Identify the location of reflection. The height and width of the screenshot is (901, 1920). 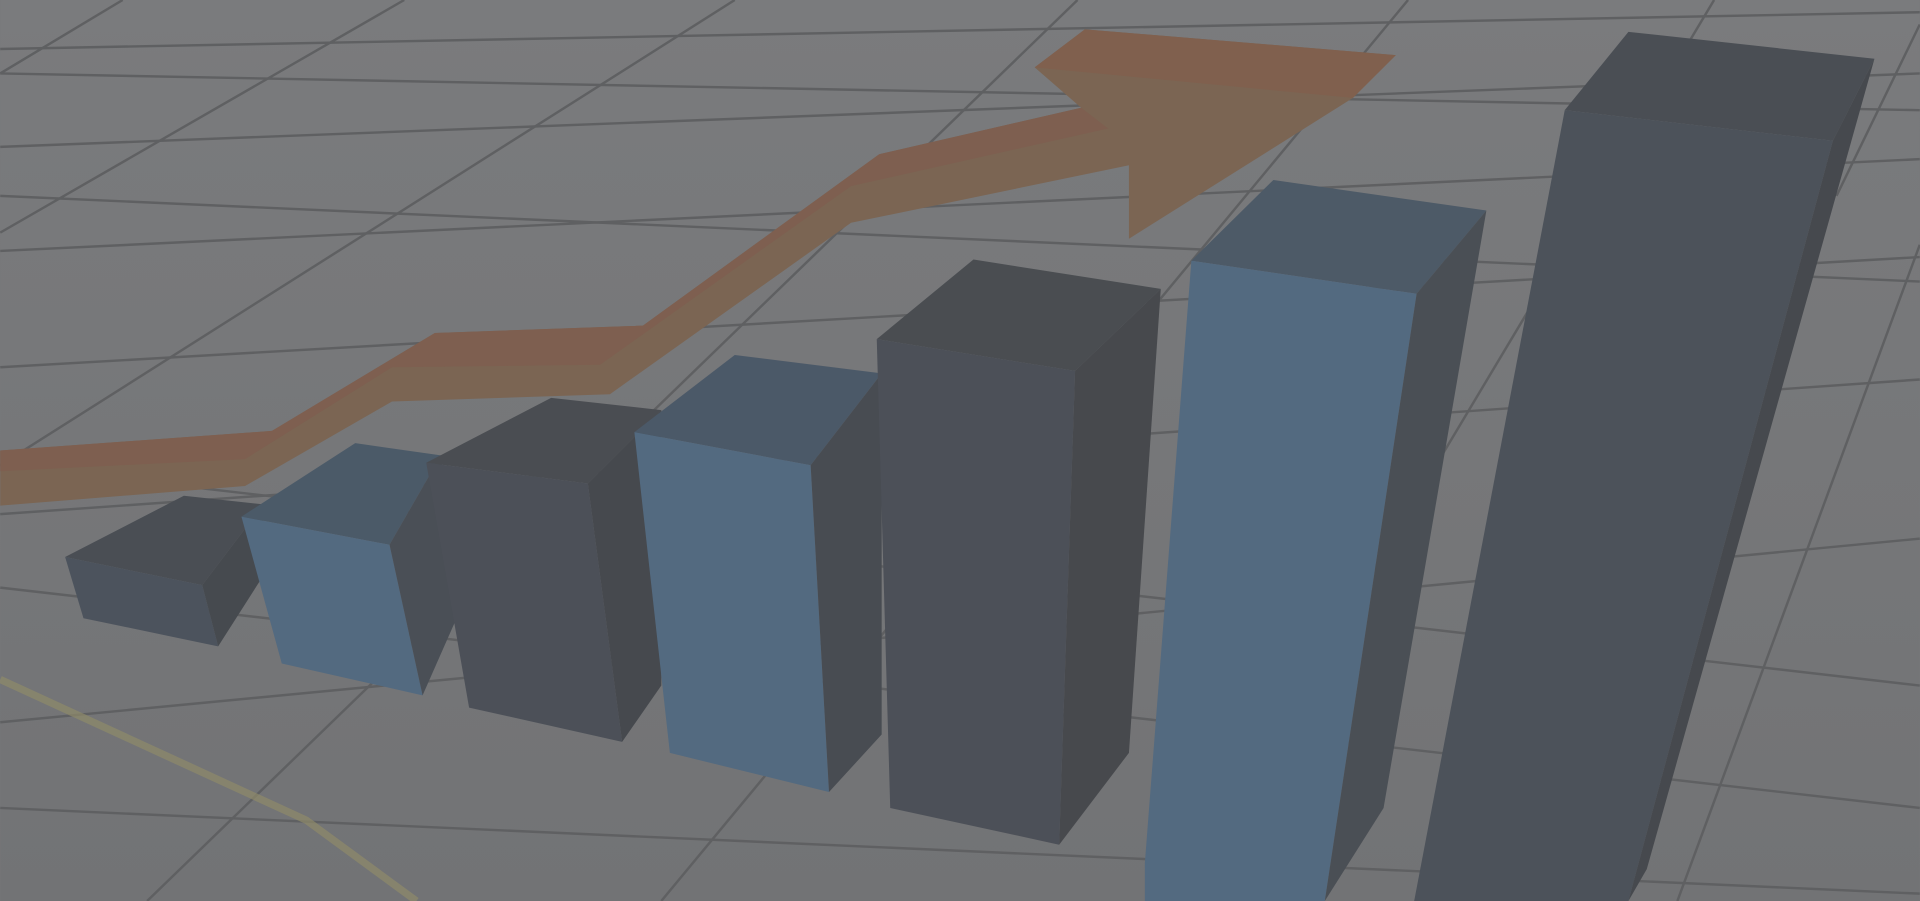
(209, 788).